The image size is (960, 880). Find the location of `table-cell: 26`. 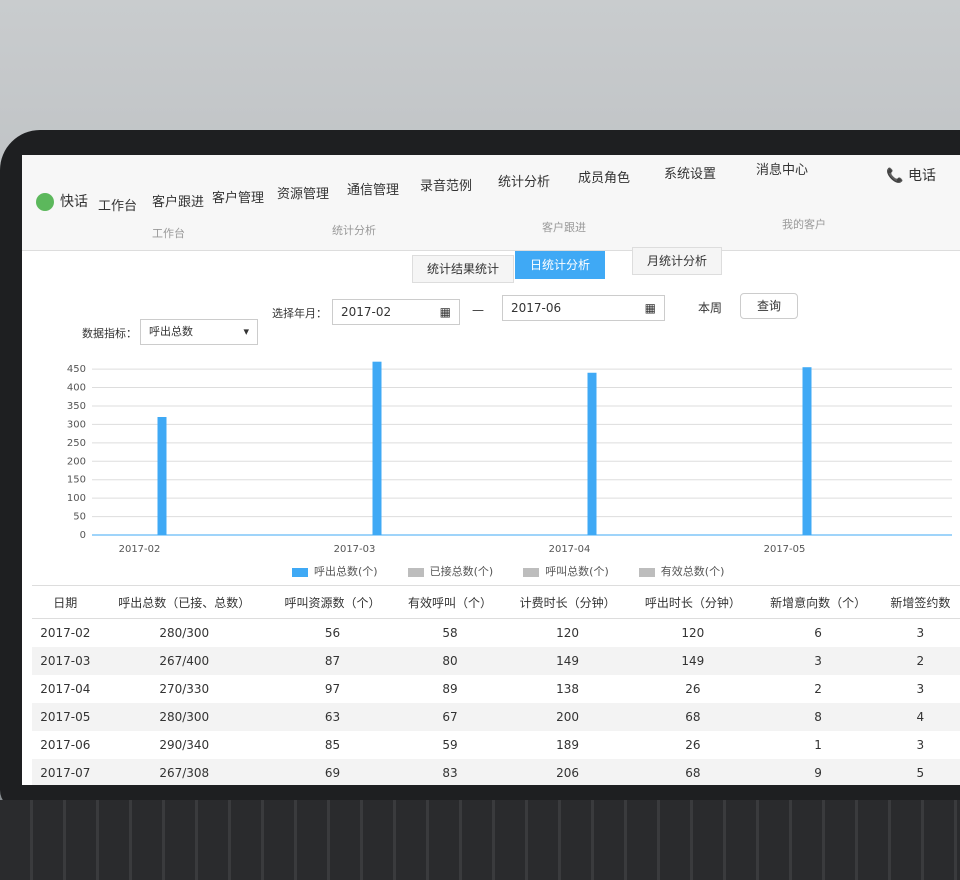

table-cell: 26 is located at coordinates (693, 745).